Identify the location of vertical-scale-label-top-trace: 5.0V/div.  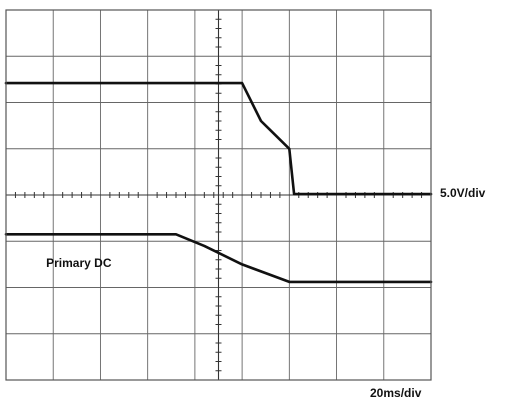
(463, 193).